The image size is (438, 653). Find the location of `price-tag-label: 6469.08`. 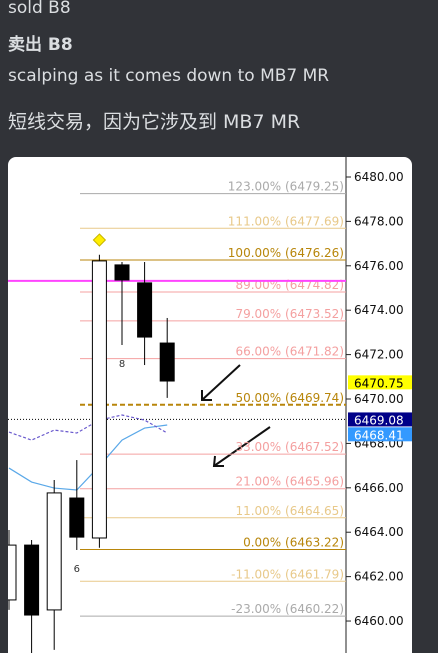

price-tag-label: 6469.08 is located at coordinates (379, 420).